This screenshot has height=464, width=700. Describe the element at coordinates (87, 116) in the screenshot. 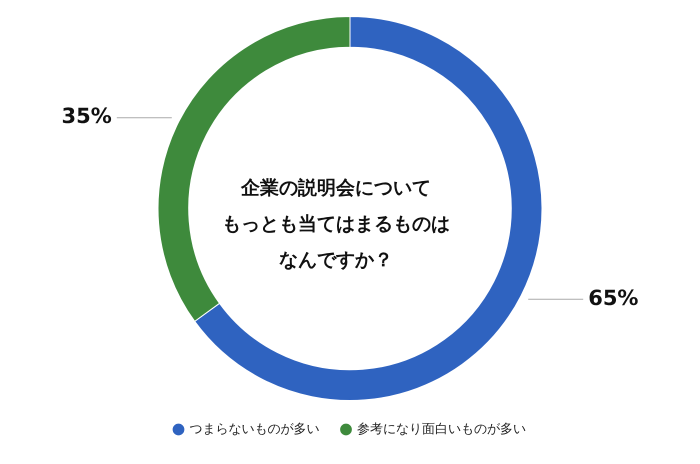

I see `data-label: 35%` at that location.